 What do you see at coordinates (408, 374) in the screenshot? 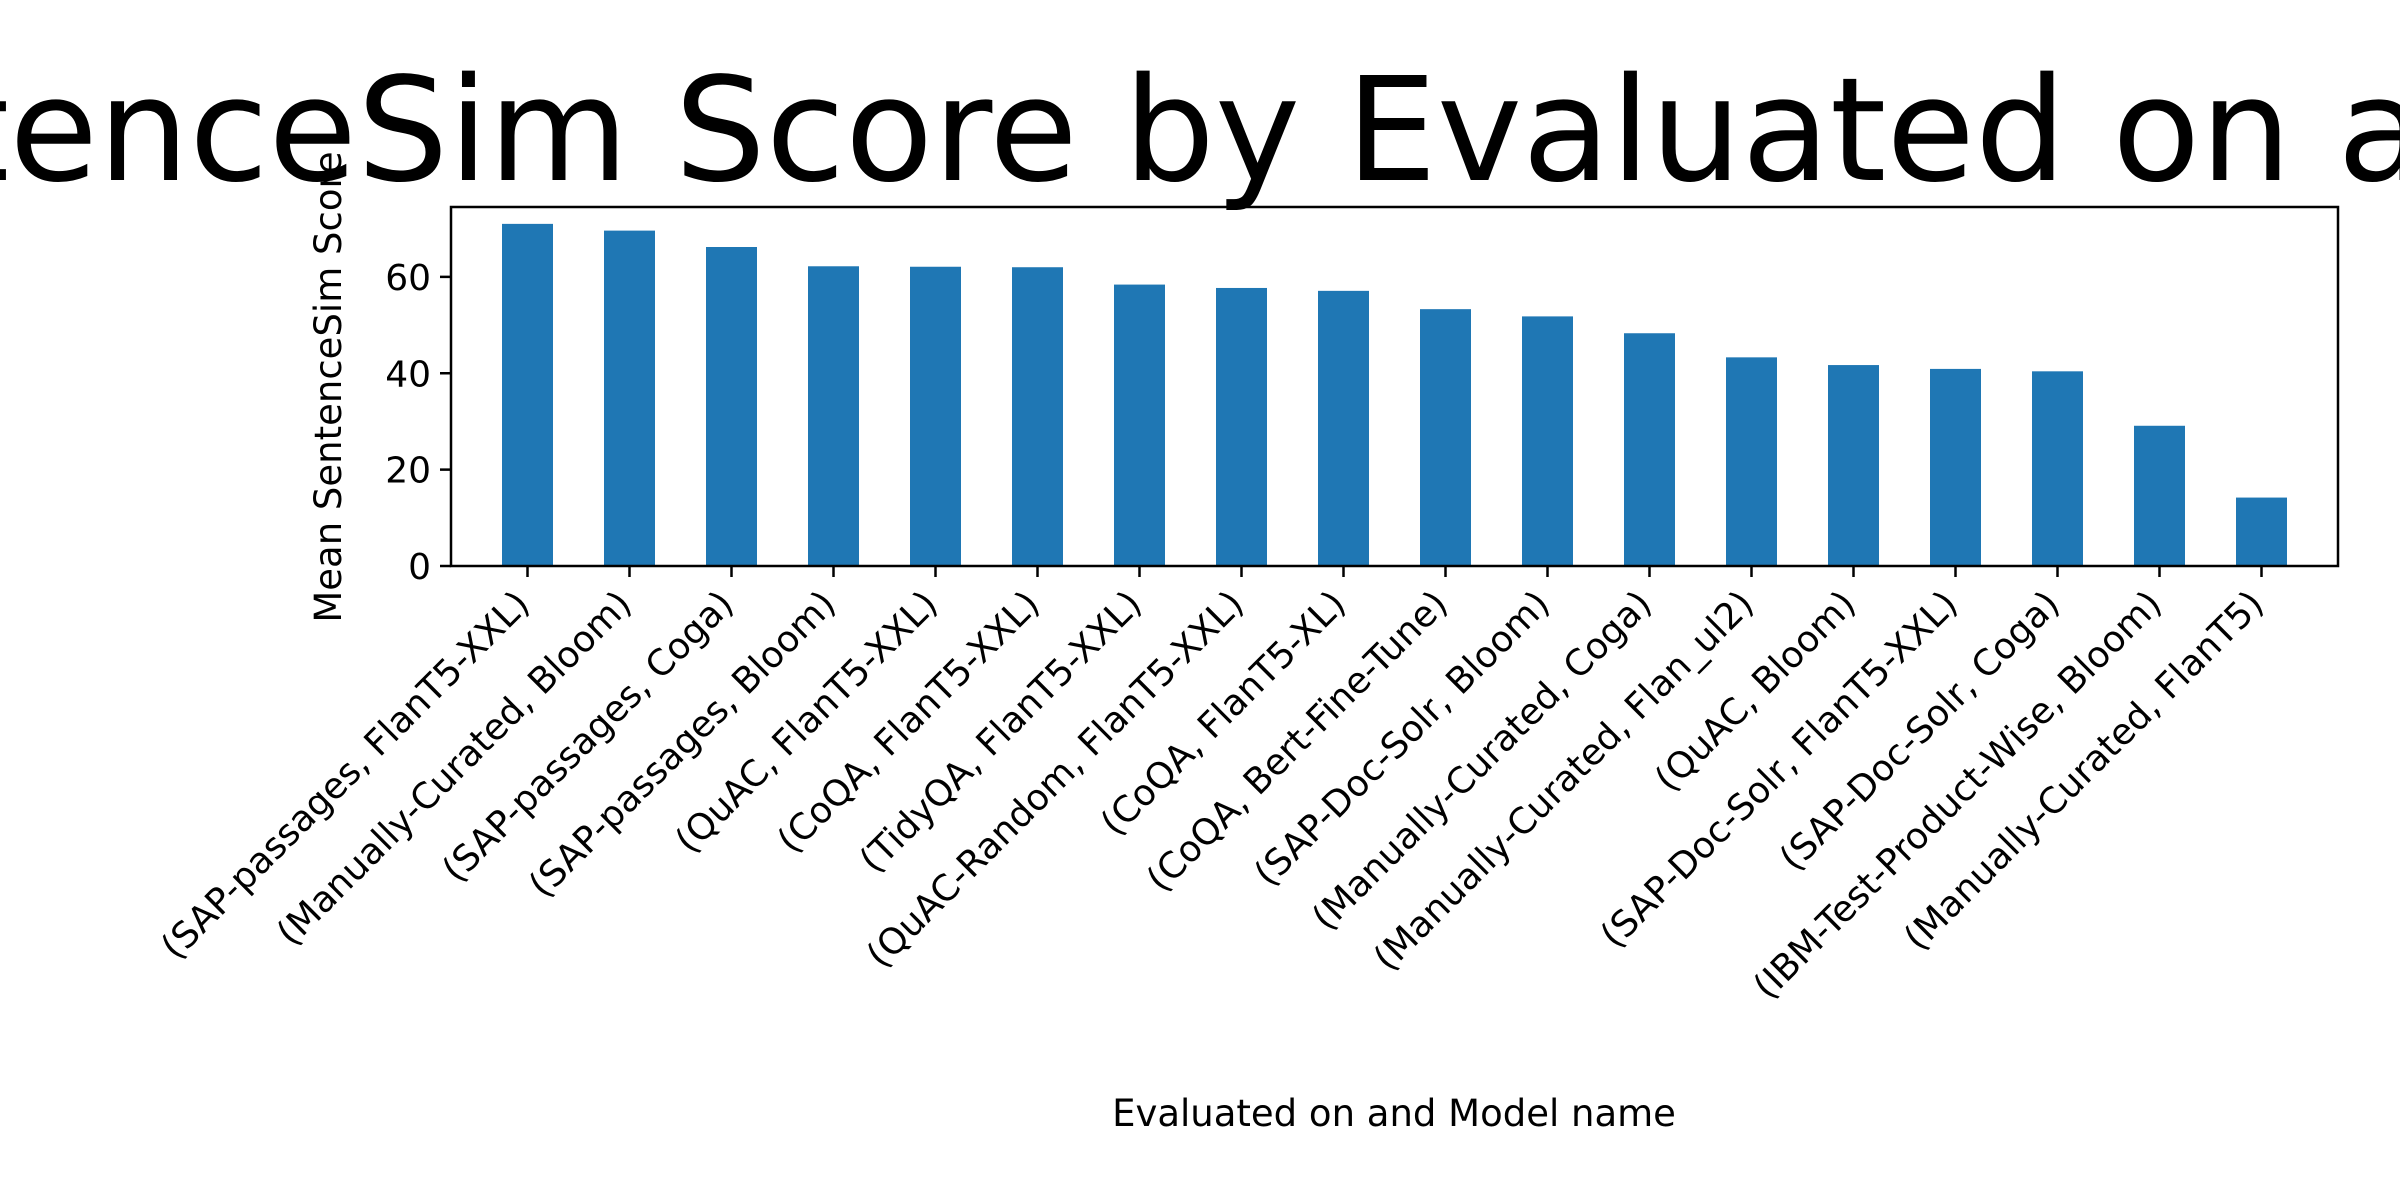
I see `y-tick-label: 40` at bounding box center [408, 374].